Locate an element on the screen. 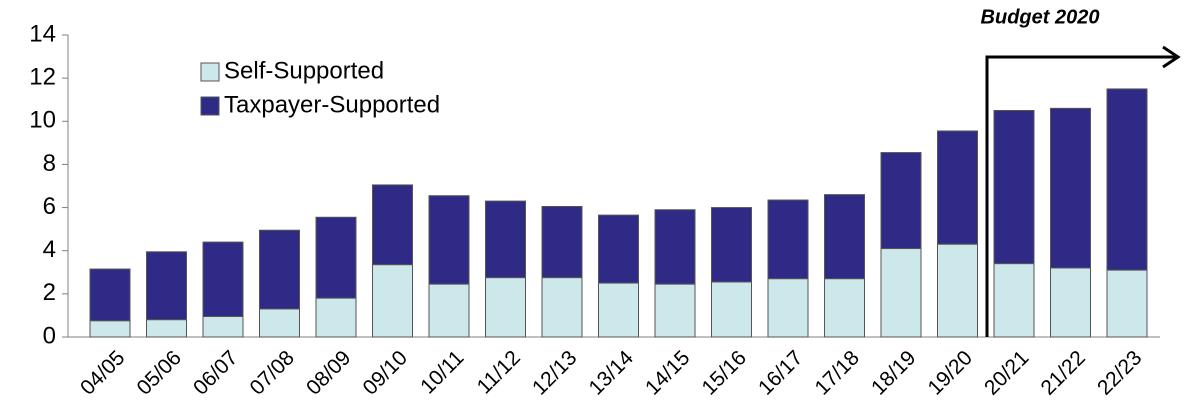 This screenshot has width=1185, height=420. y-tick-label: 4 is located at coordinates (49, 249).